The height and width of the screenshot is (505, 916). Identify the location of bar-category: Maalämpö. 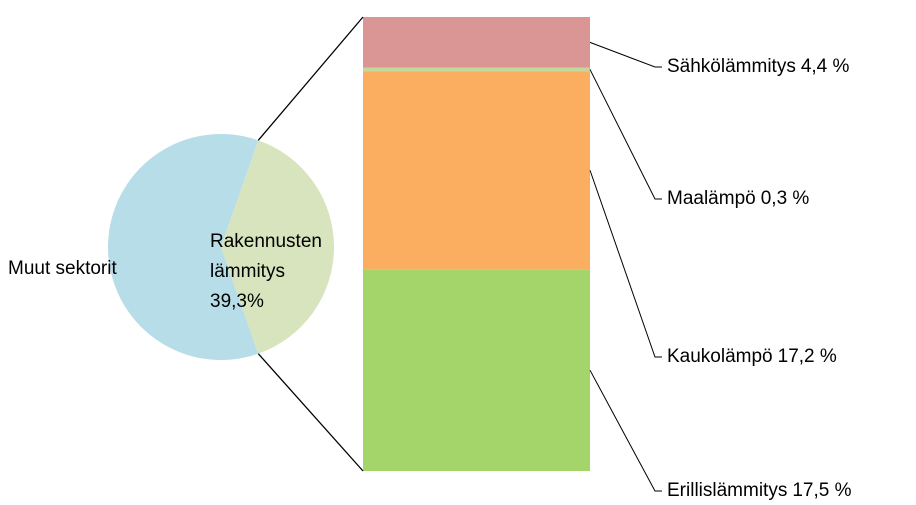
(711, 198).